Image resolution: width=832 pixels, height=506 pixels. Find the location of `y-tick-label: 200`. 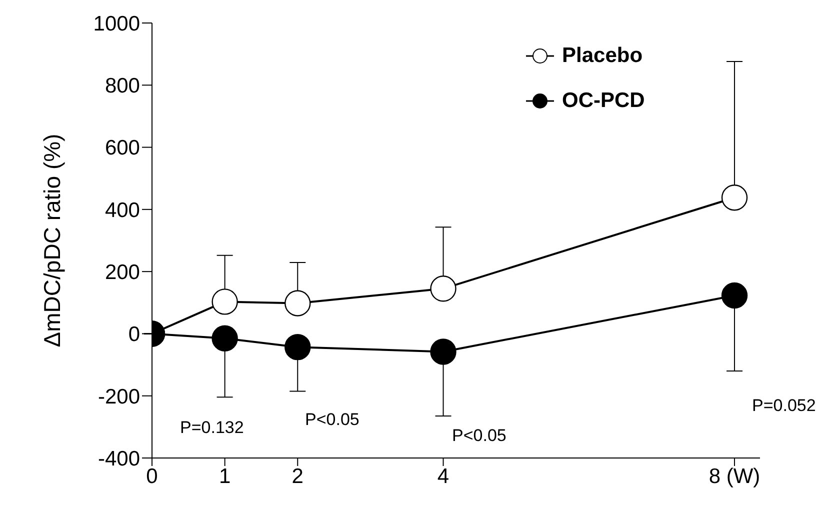

y-tick-label: 200 is located at coordinates (122, 272).